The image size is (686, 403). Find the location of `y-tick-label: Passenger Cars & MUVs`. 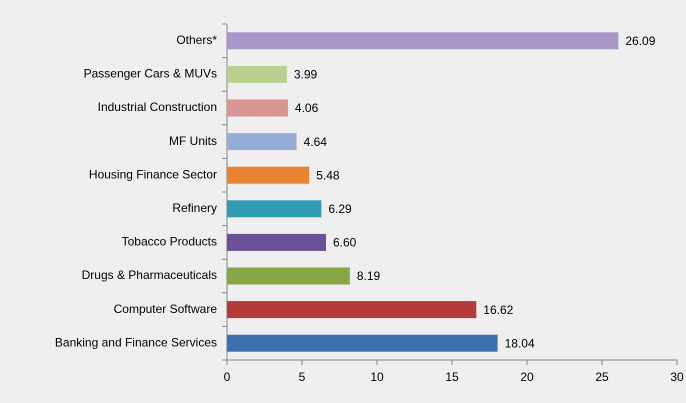

y-tick-label: Passenger Cars & MUVs is located at coordinates (150, 74).